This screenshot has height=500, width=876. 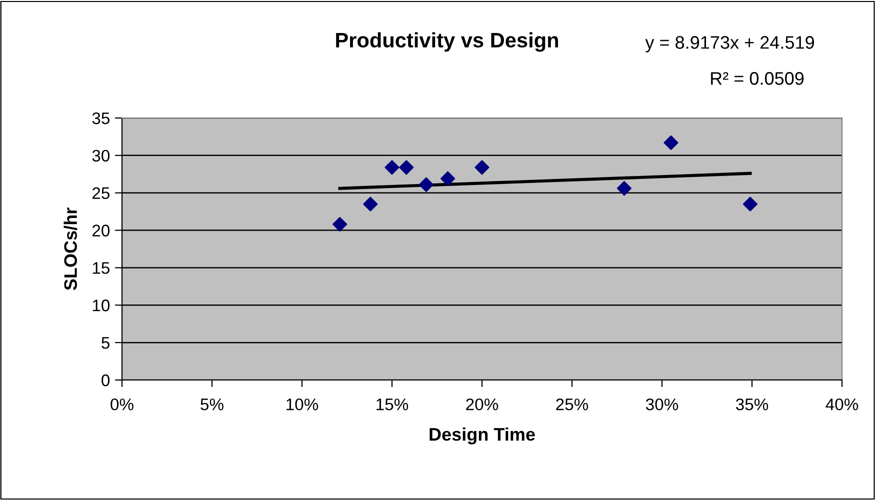 What do you see at coordinates (842, 404) in the screenshot?
I see `x-tick-label: 40%` at bounding box center [842, 404].